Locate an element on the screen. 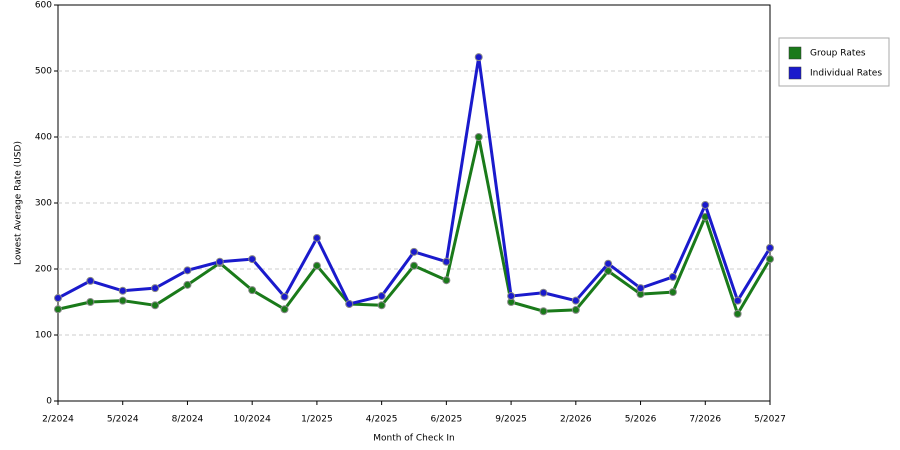  y-tick-label: 400 is located at coordinates (43, 138).